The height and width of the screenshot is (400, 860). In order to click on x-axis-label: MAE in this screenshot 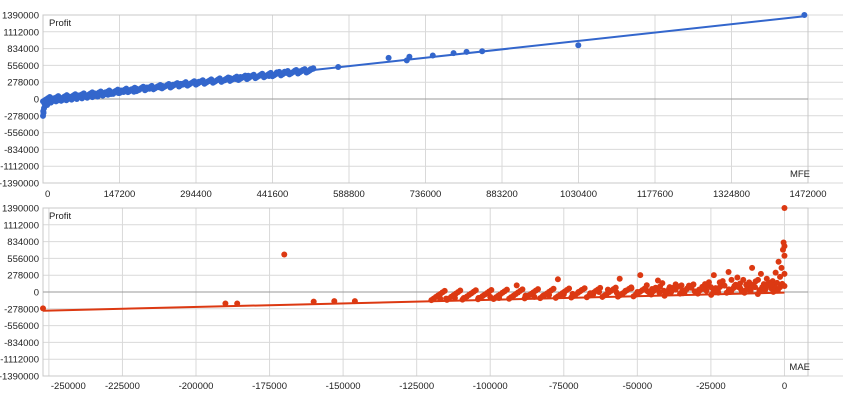, I will do `click(799, 367)`.